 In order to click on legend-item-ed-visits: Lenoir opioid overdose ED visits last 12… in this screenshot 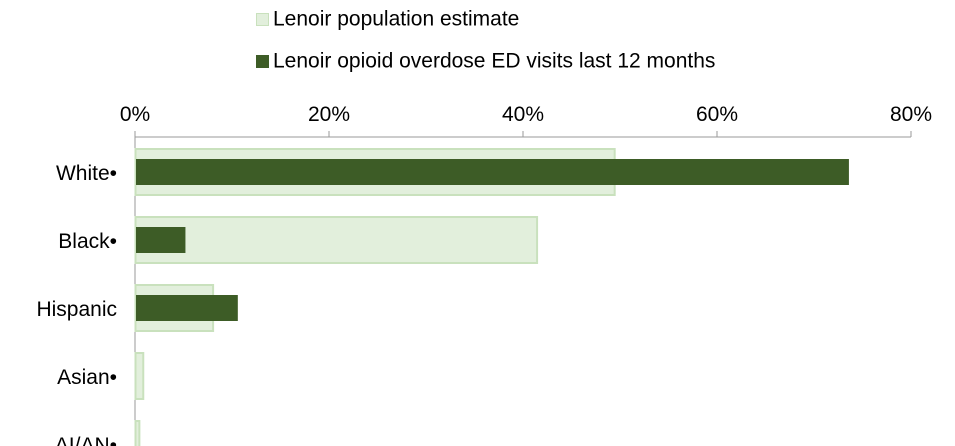, I will do `click(485, 61)`.